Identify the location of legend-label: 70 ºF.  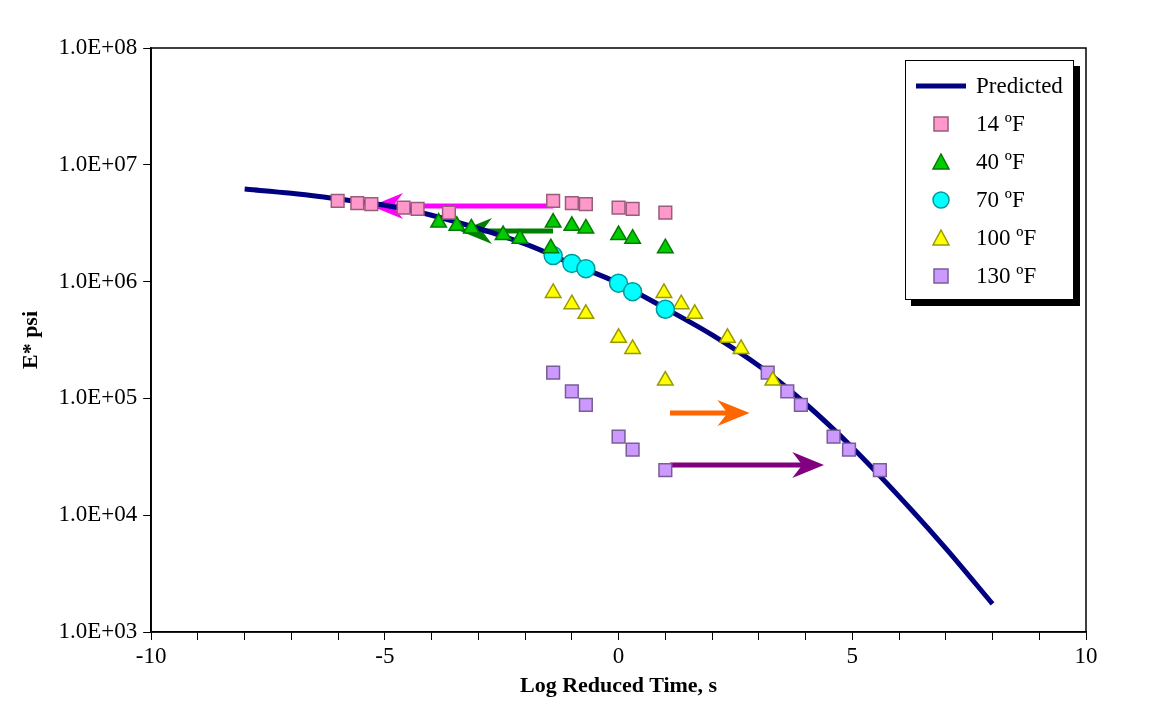
(1000, 200).